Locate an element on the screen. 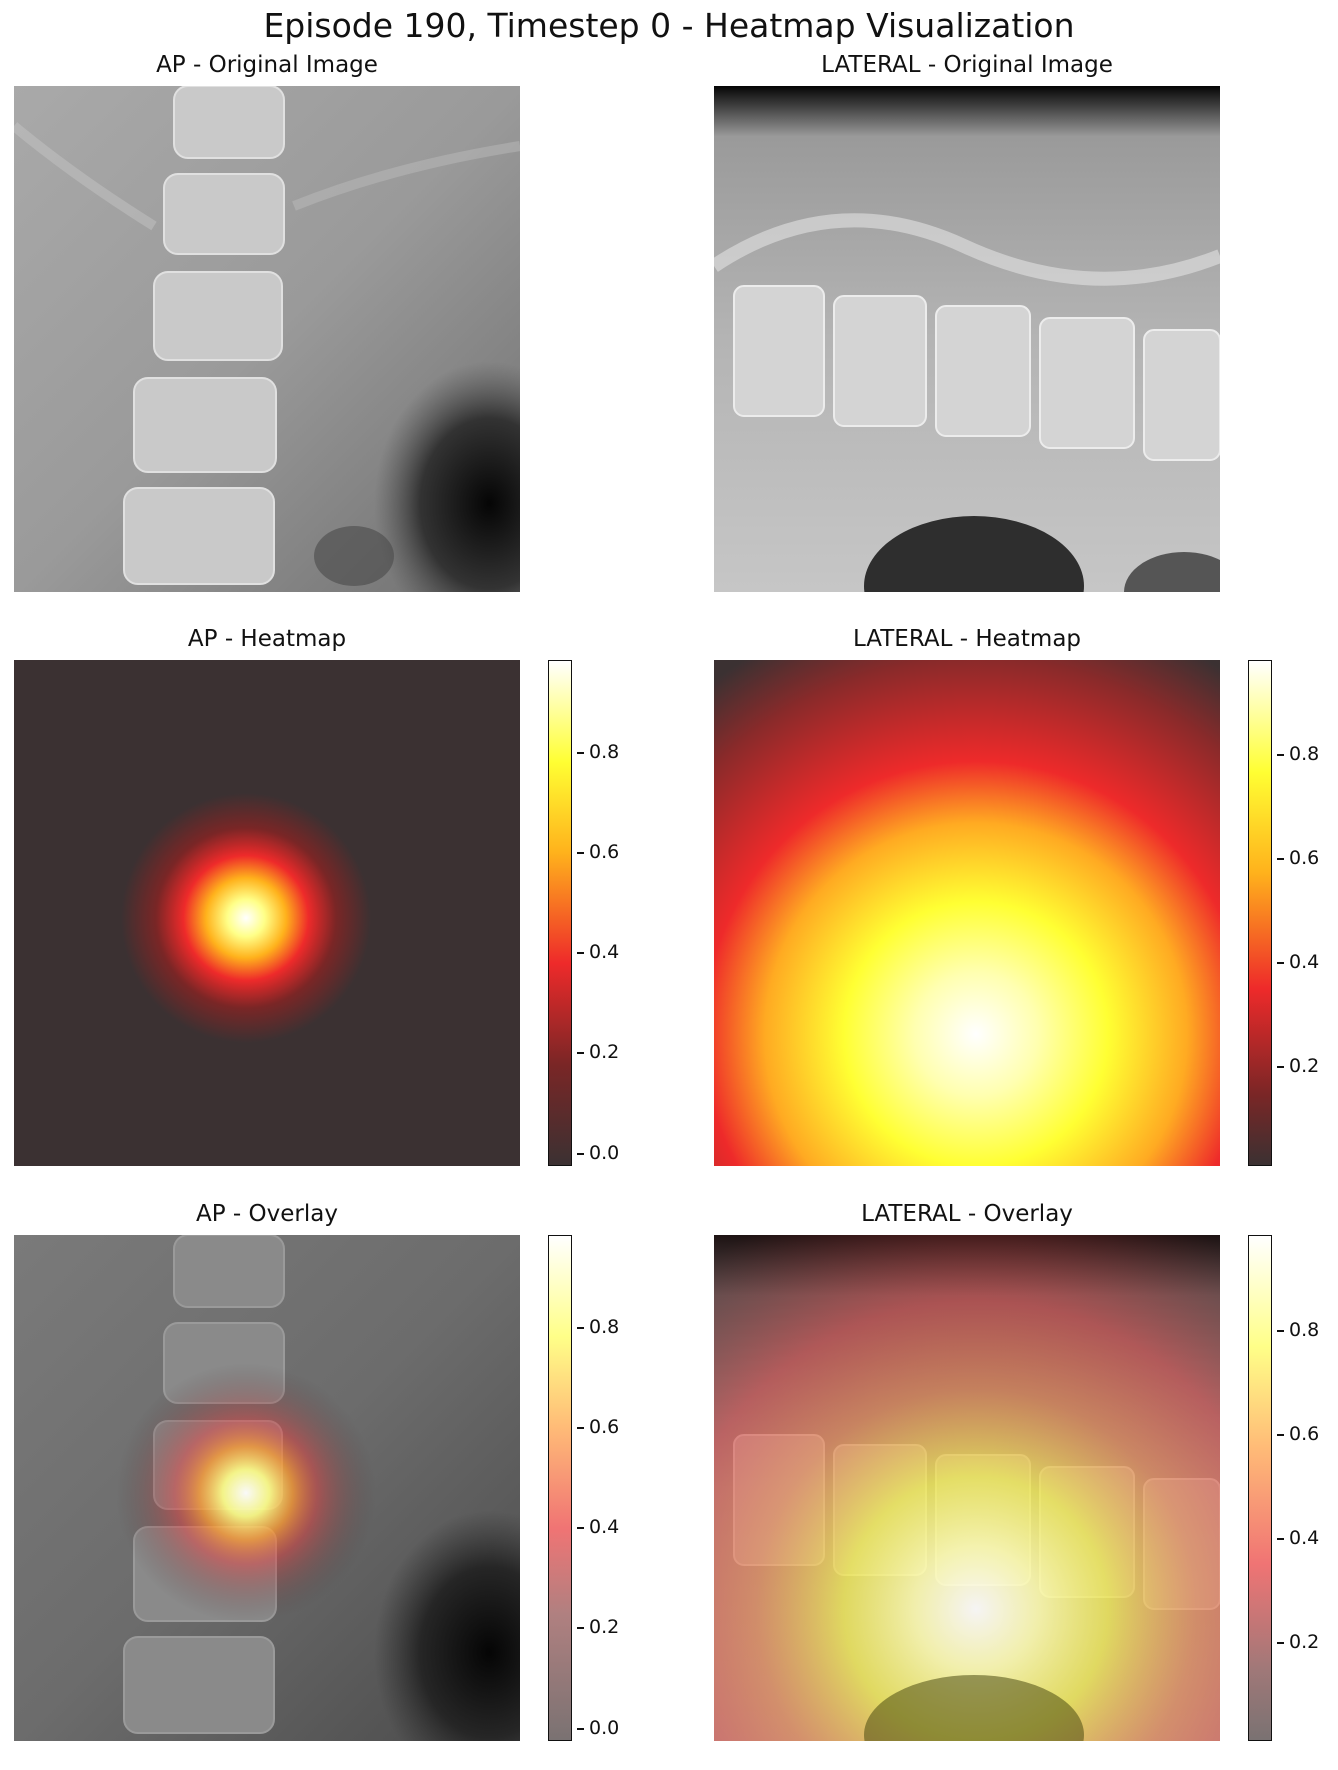 The height and width of the screenshot is (1770, 1338). ap-original-title: AP - Original Image is located at coordinates (267, 65).